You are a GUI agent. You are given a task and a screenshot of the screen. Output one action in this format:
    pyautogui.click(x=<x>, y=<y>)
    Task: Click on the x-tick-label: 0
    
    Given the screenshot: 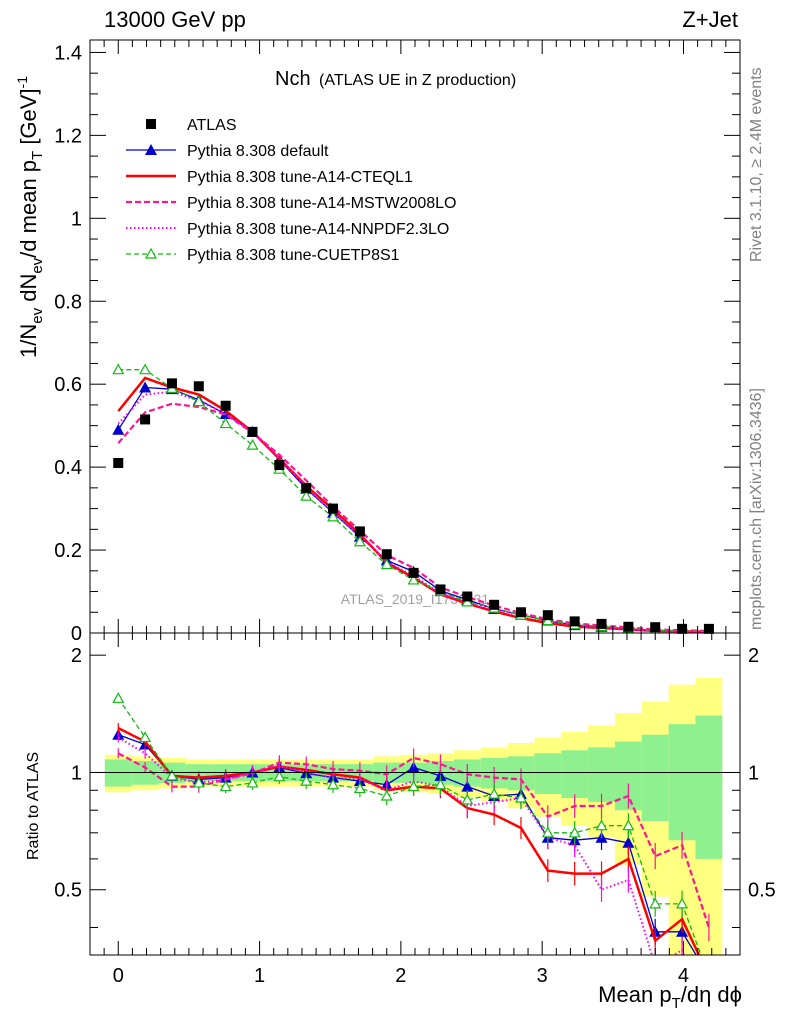 What is the action you would take?
    pyautogui.click(x=118, y=976)
    